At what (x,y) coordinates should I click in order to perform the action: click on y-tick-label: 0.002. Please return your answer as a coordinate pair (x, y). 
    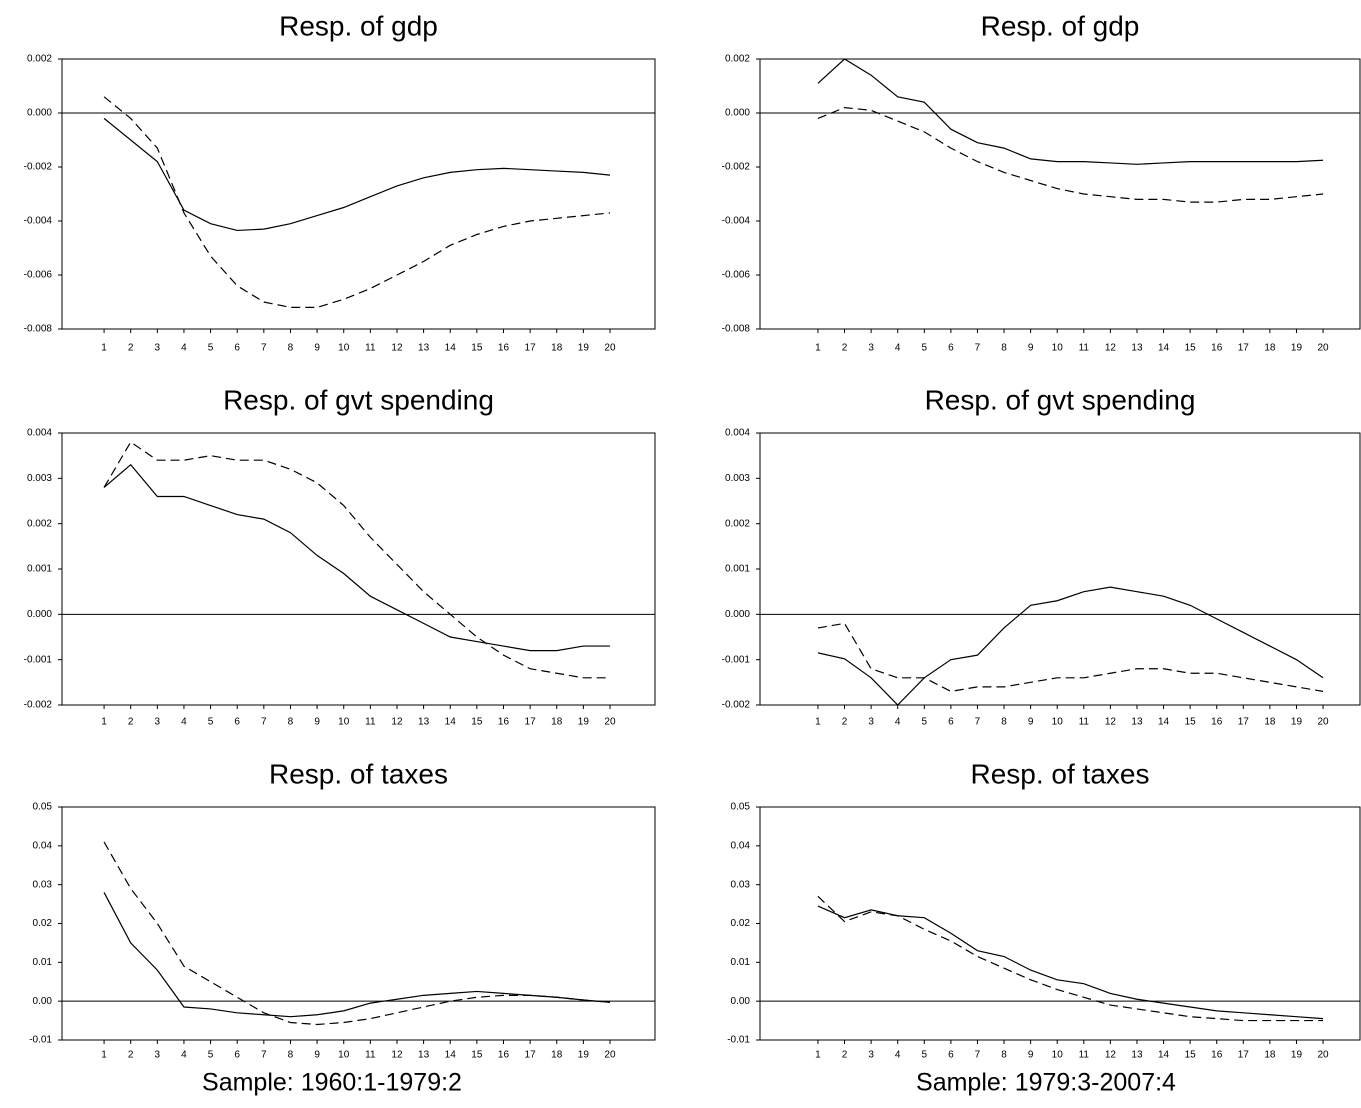
    Looking at the image, I should click on (39, 59).